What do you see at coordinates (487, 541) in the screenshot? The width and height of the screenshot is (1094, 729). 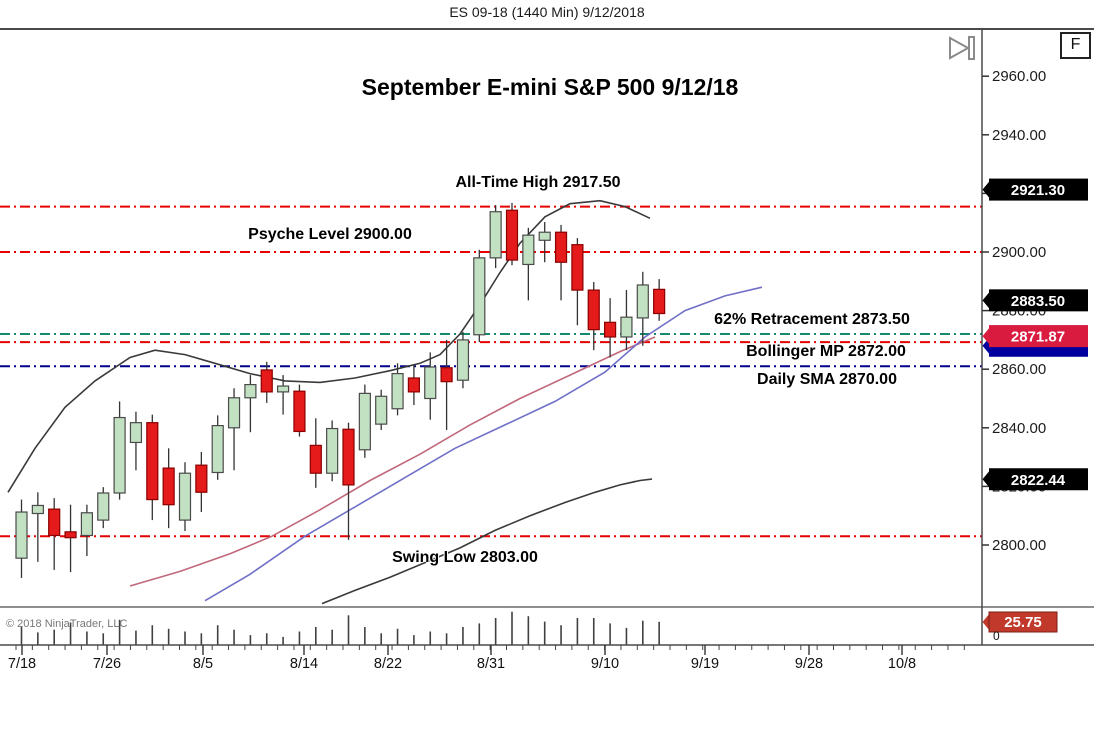 I see `overlay-lower-band-dark` at bounding box center [487, 541].